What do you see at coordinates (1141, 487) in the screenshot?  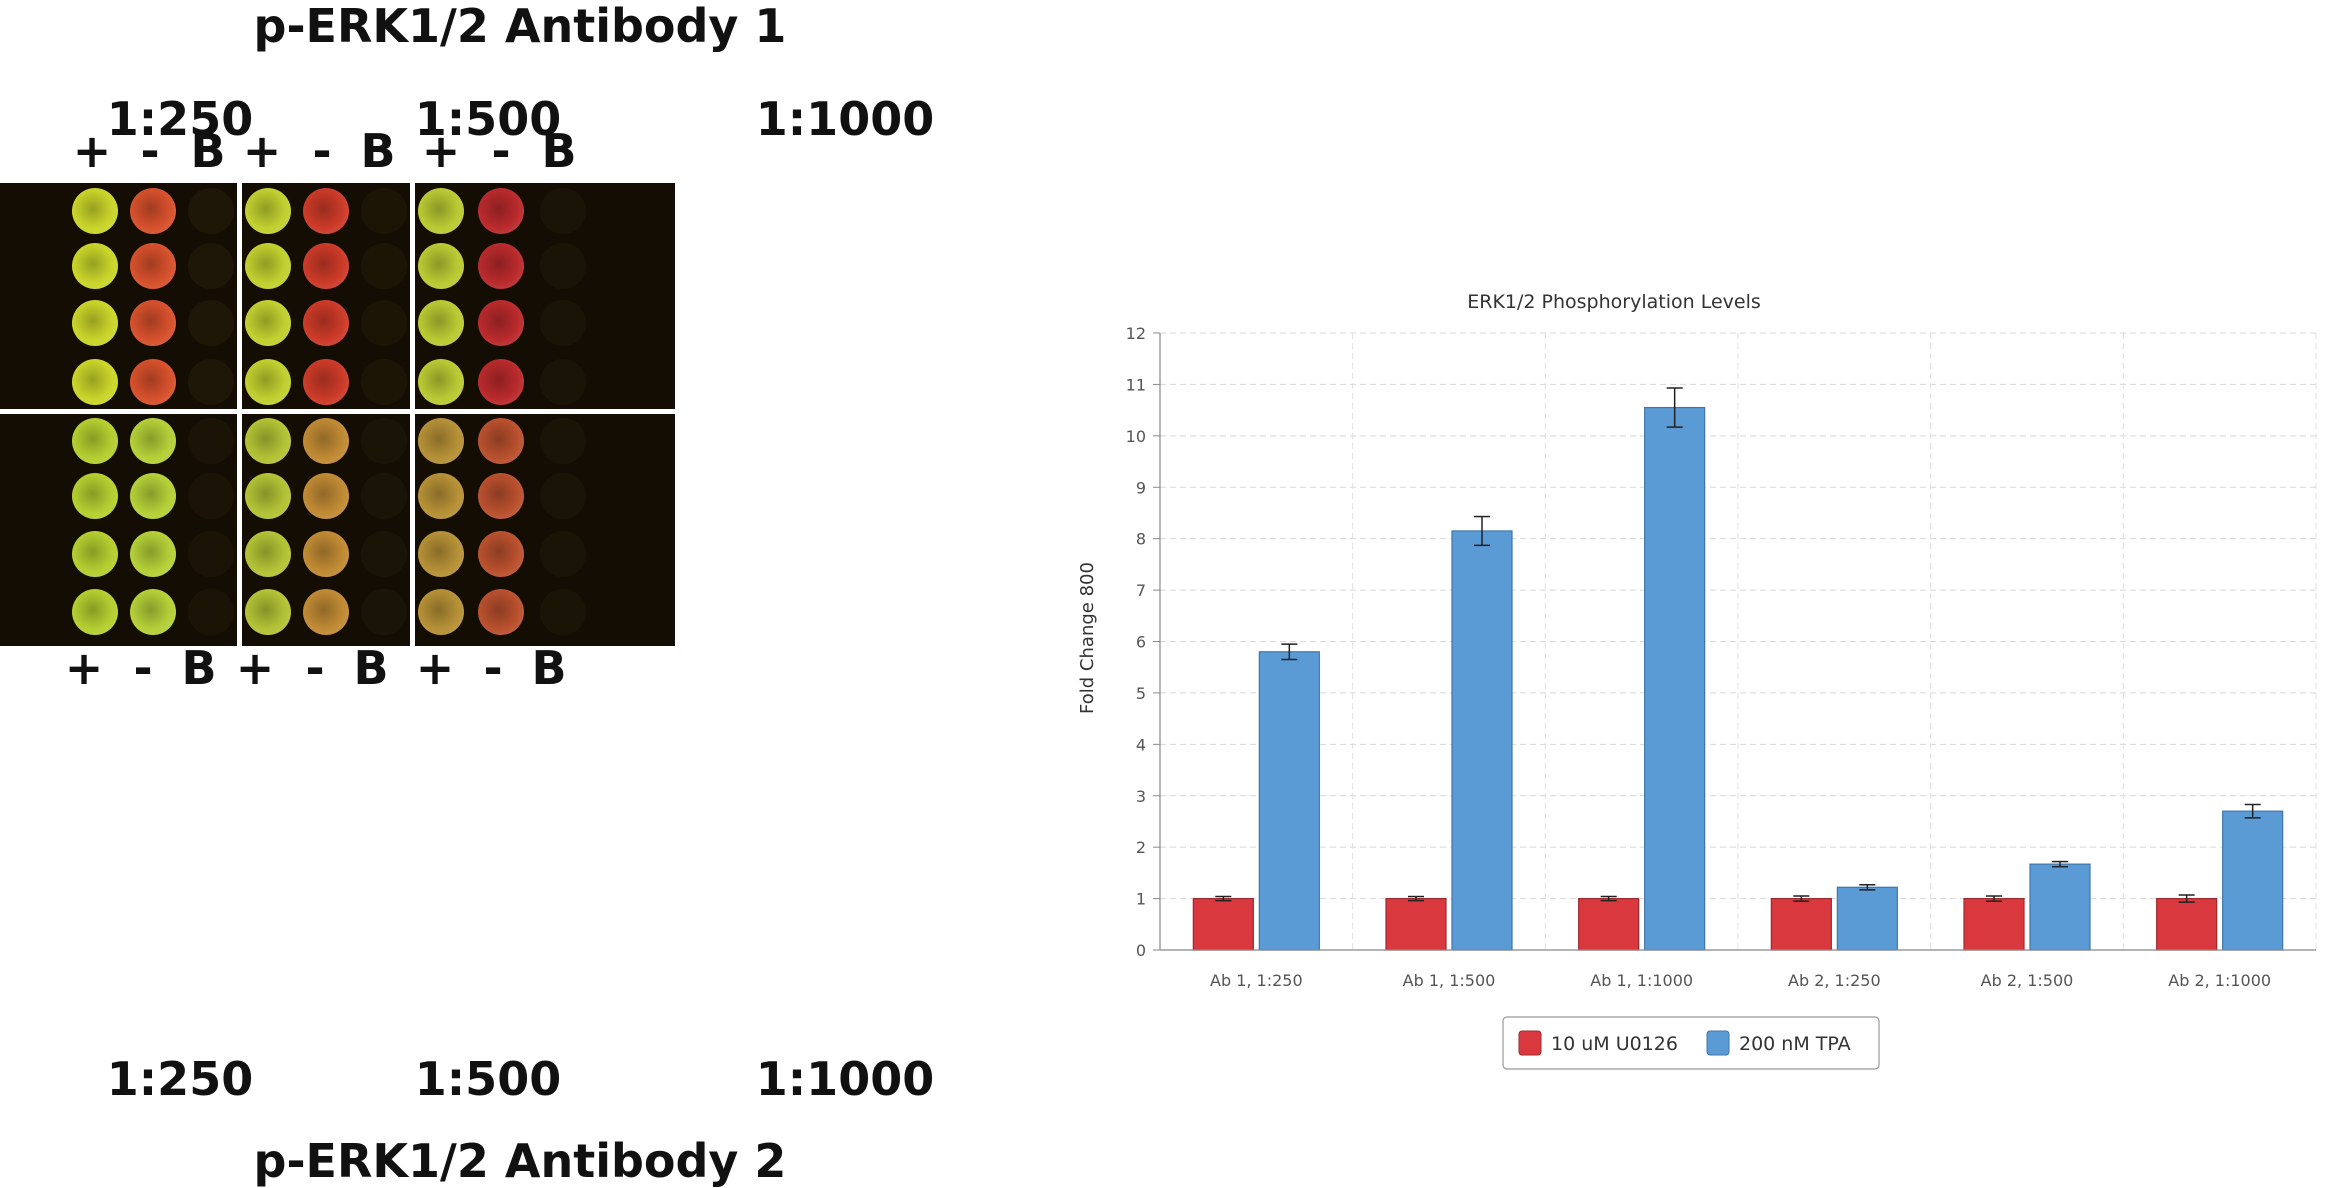 I see `y-tick-label: 9` at bounding box center [1141, 487].